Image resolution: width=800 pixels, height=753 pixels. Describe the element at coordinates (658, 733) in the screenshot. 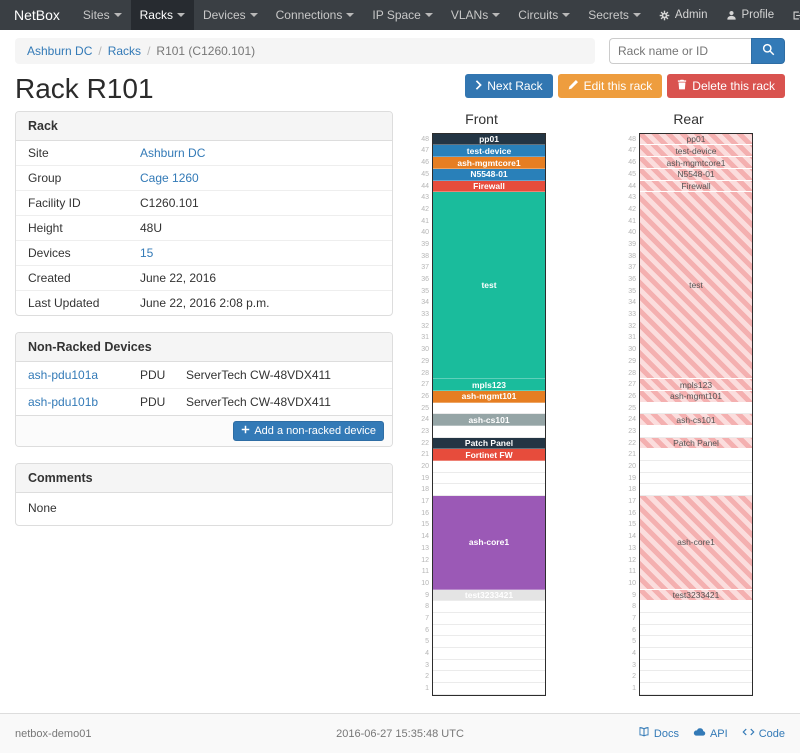

I see `docs-link: Docs` at that location.